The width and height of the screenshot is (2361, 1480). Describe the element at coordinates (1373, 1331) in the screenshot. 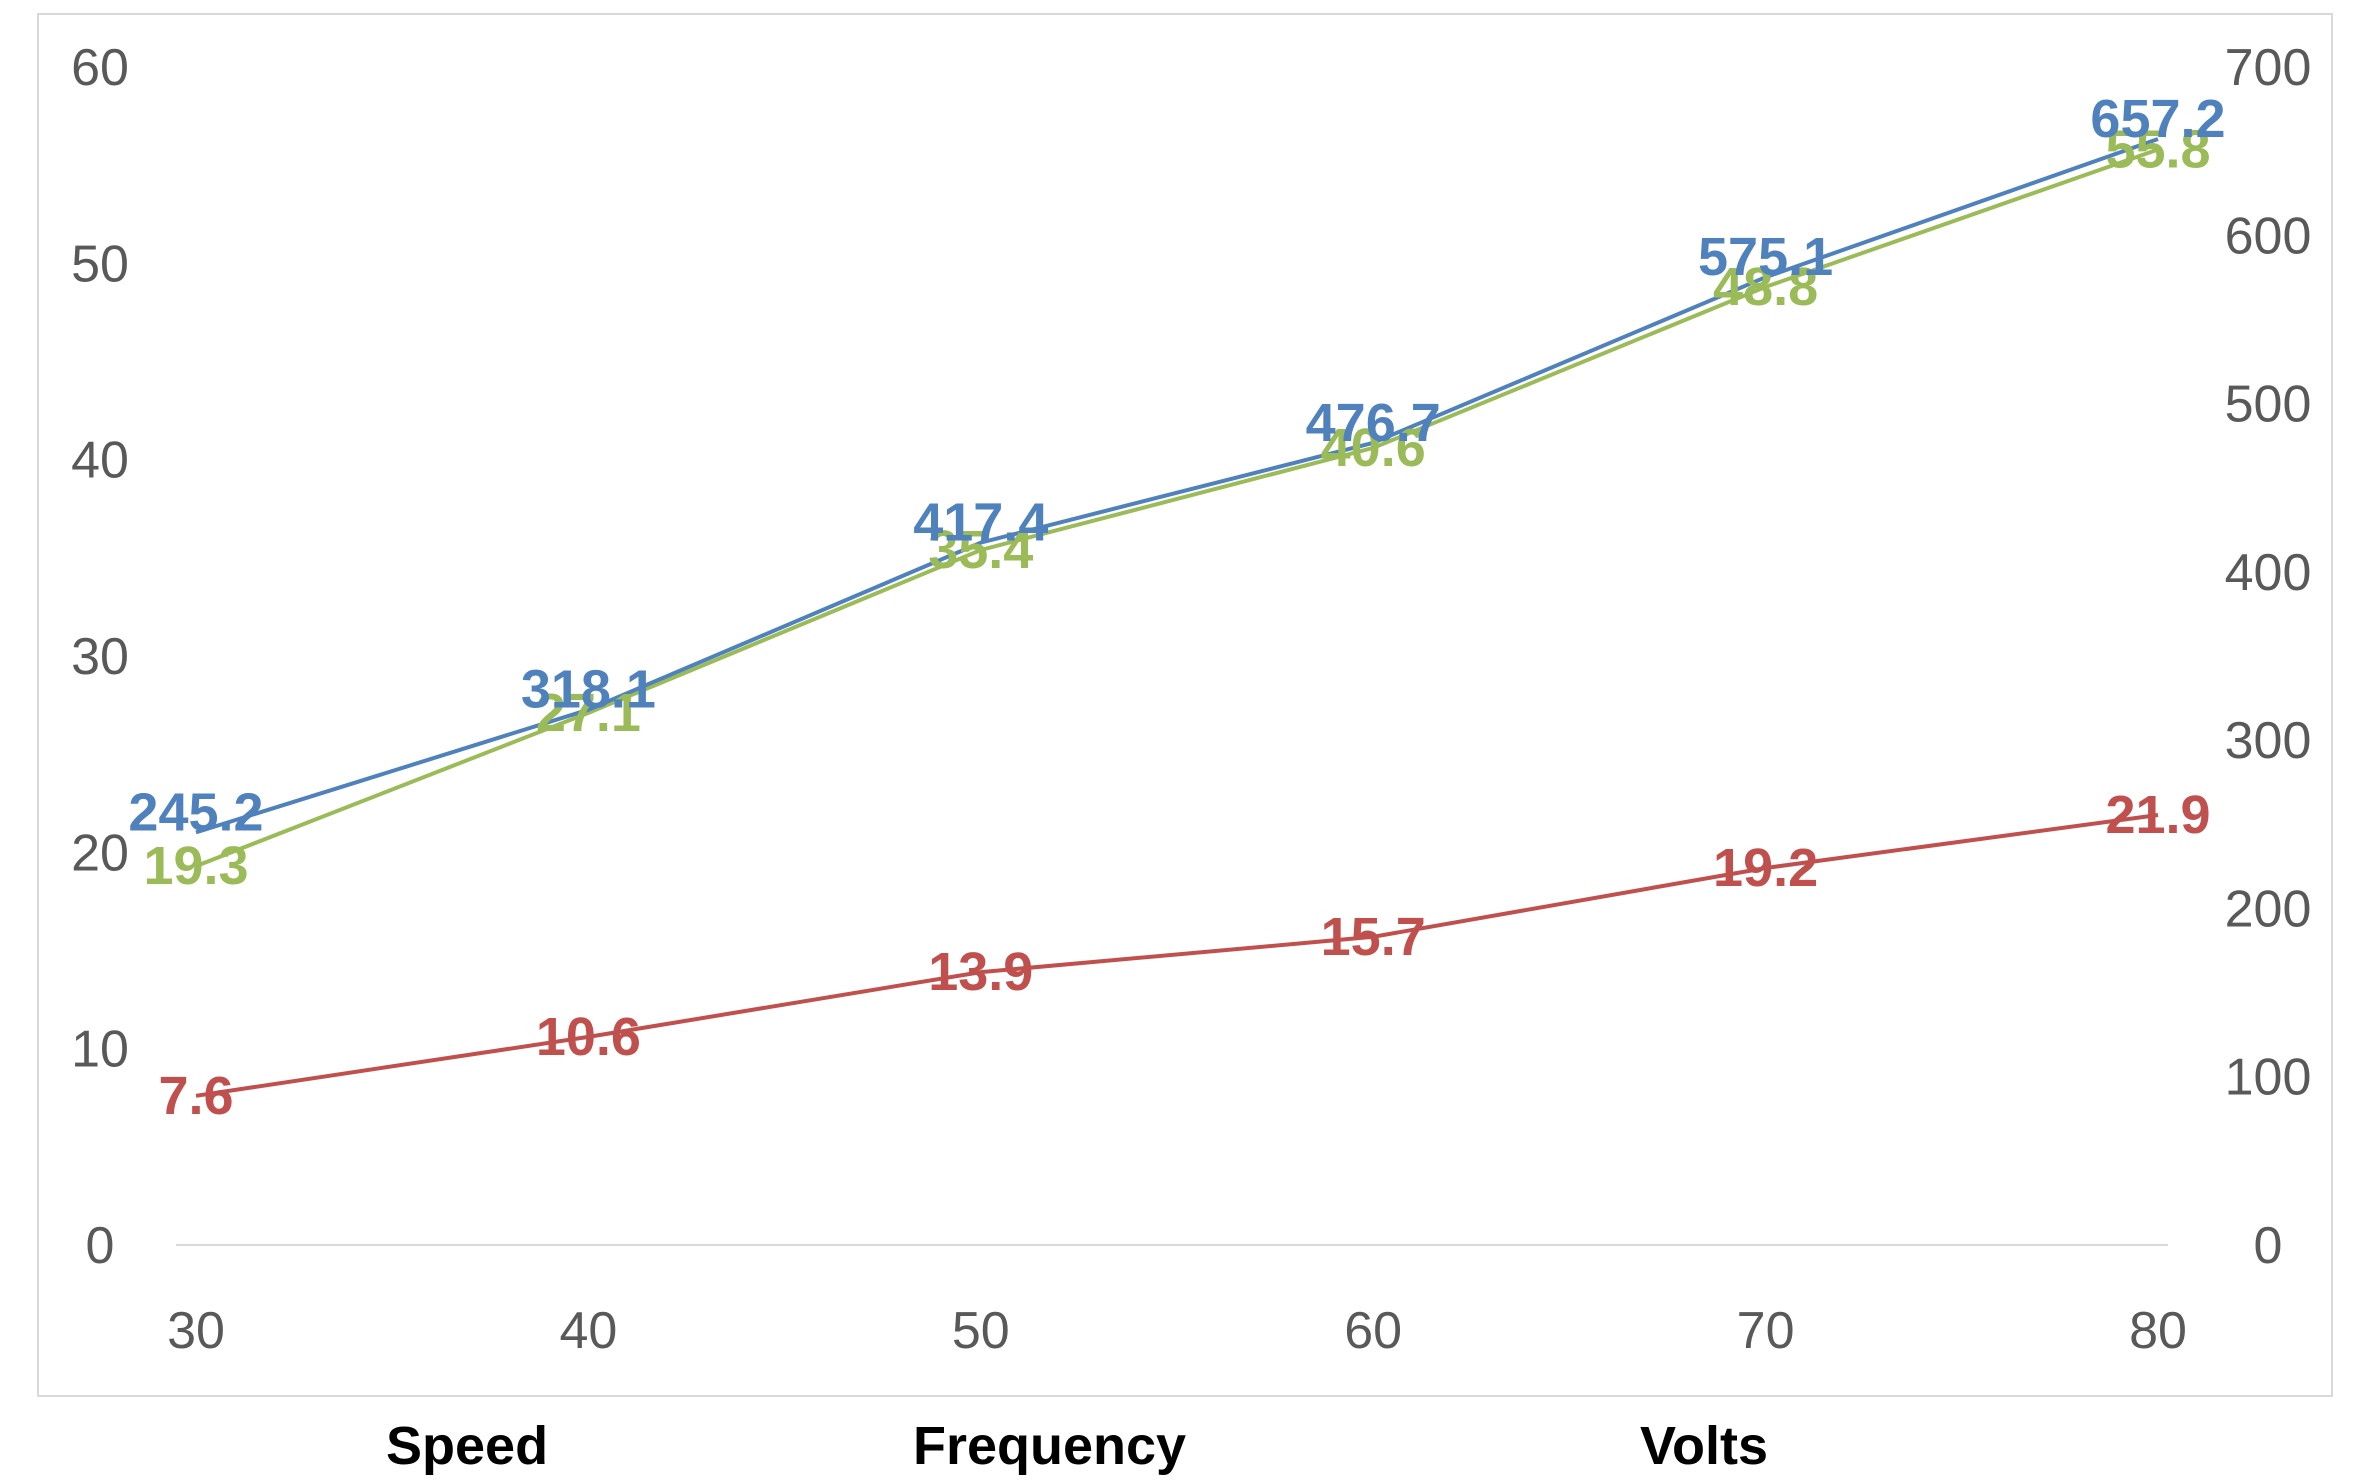

I see `x-tick-label: 60` at that location.